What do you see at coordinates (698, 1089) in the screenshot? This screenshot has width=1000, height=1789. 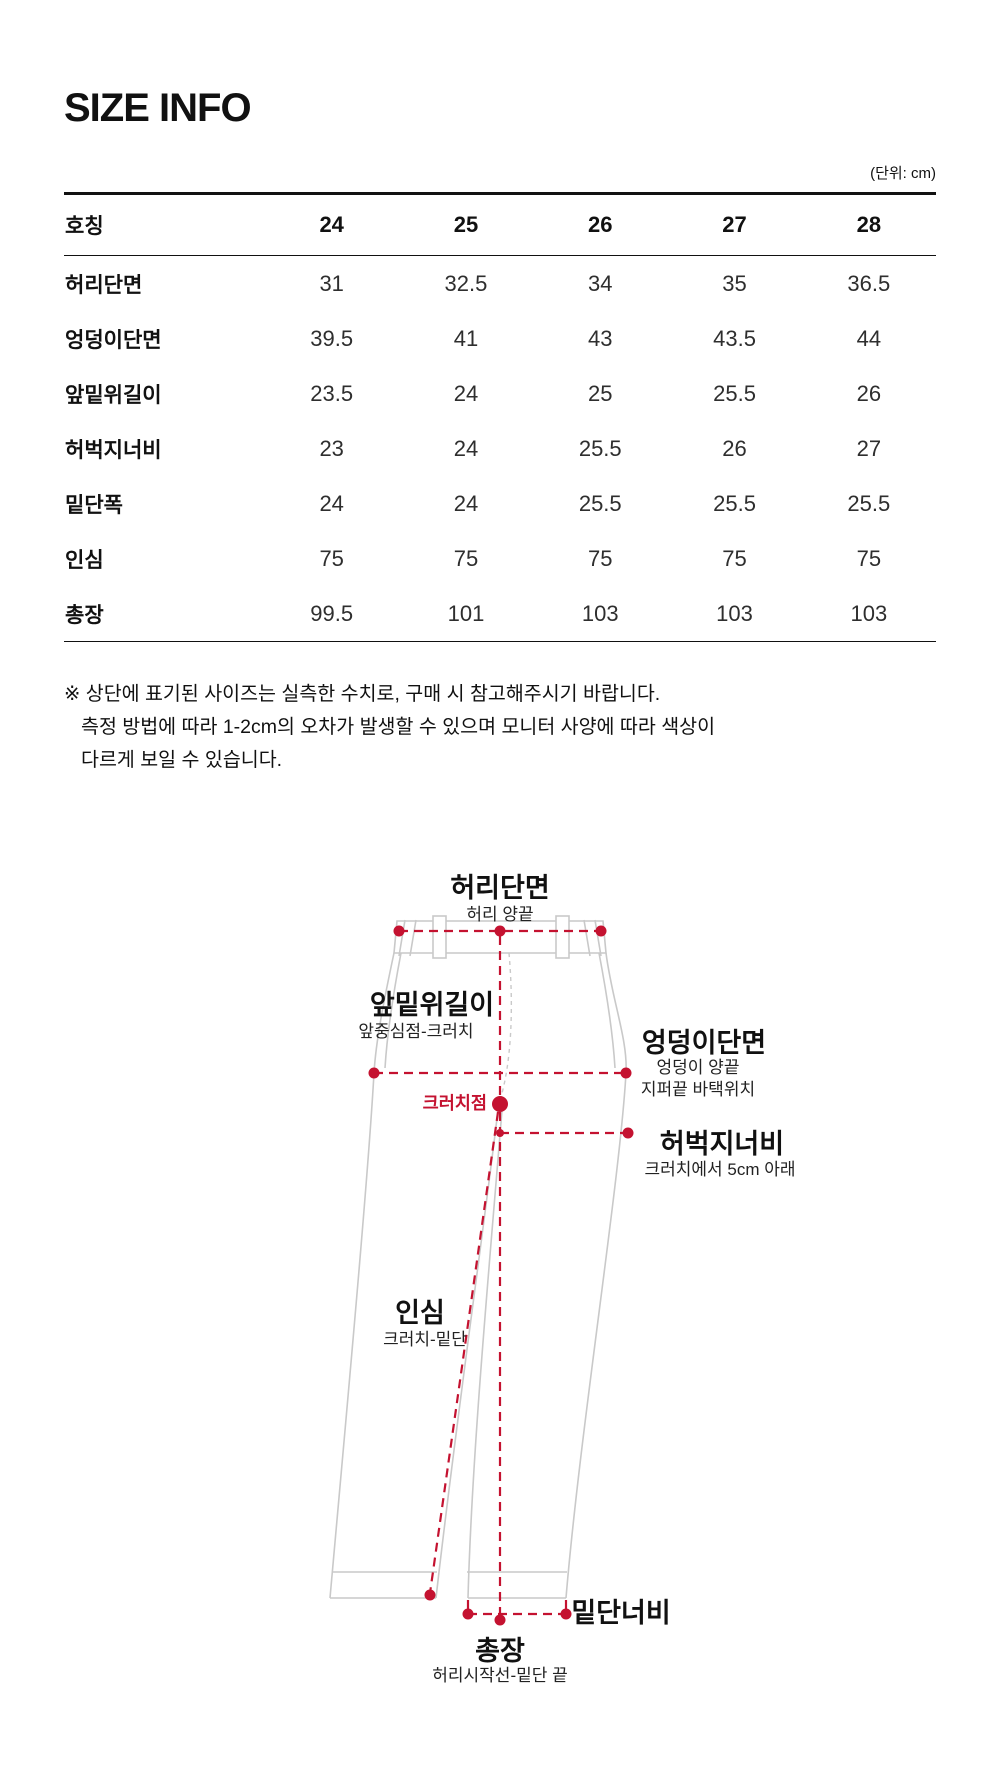 I see `diagram-sublabel-hip-2: 지퍼끝 바택위치` at bounding box center [698, 1089].